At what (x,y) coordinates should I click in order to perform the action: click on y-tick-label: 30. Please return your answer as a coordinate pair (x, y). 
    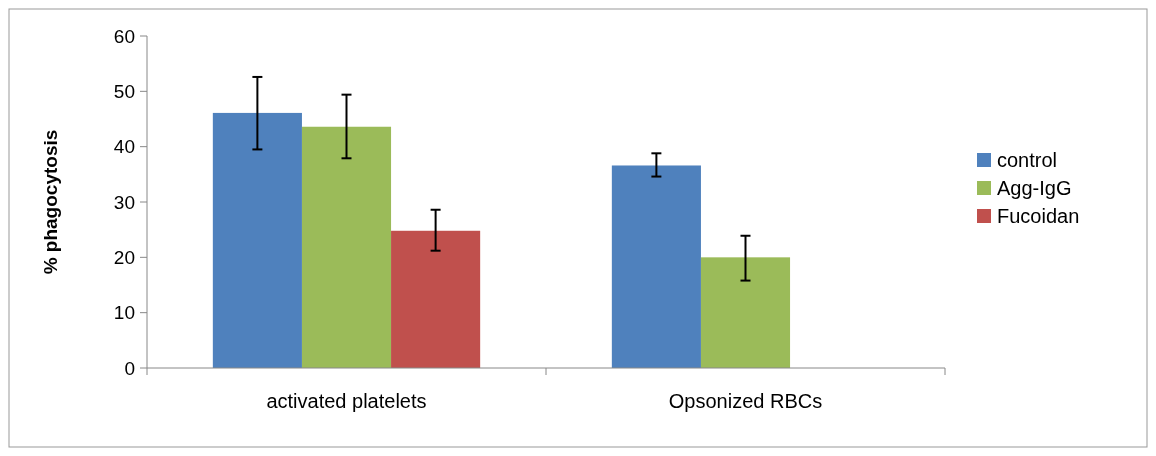
    Looking at the image, I should click on (124, 202).